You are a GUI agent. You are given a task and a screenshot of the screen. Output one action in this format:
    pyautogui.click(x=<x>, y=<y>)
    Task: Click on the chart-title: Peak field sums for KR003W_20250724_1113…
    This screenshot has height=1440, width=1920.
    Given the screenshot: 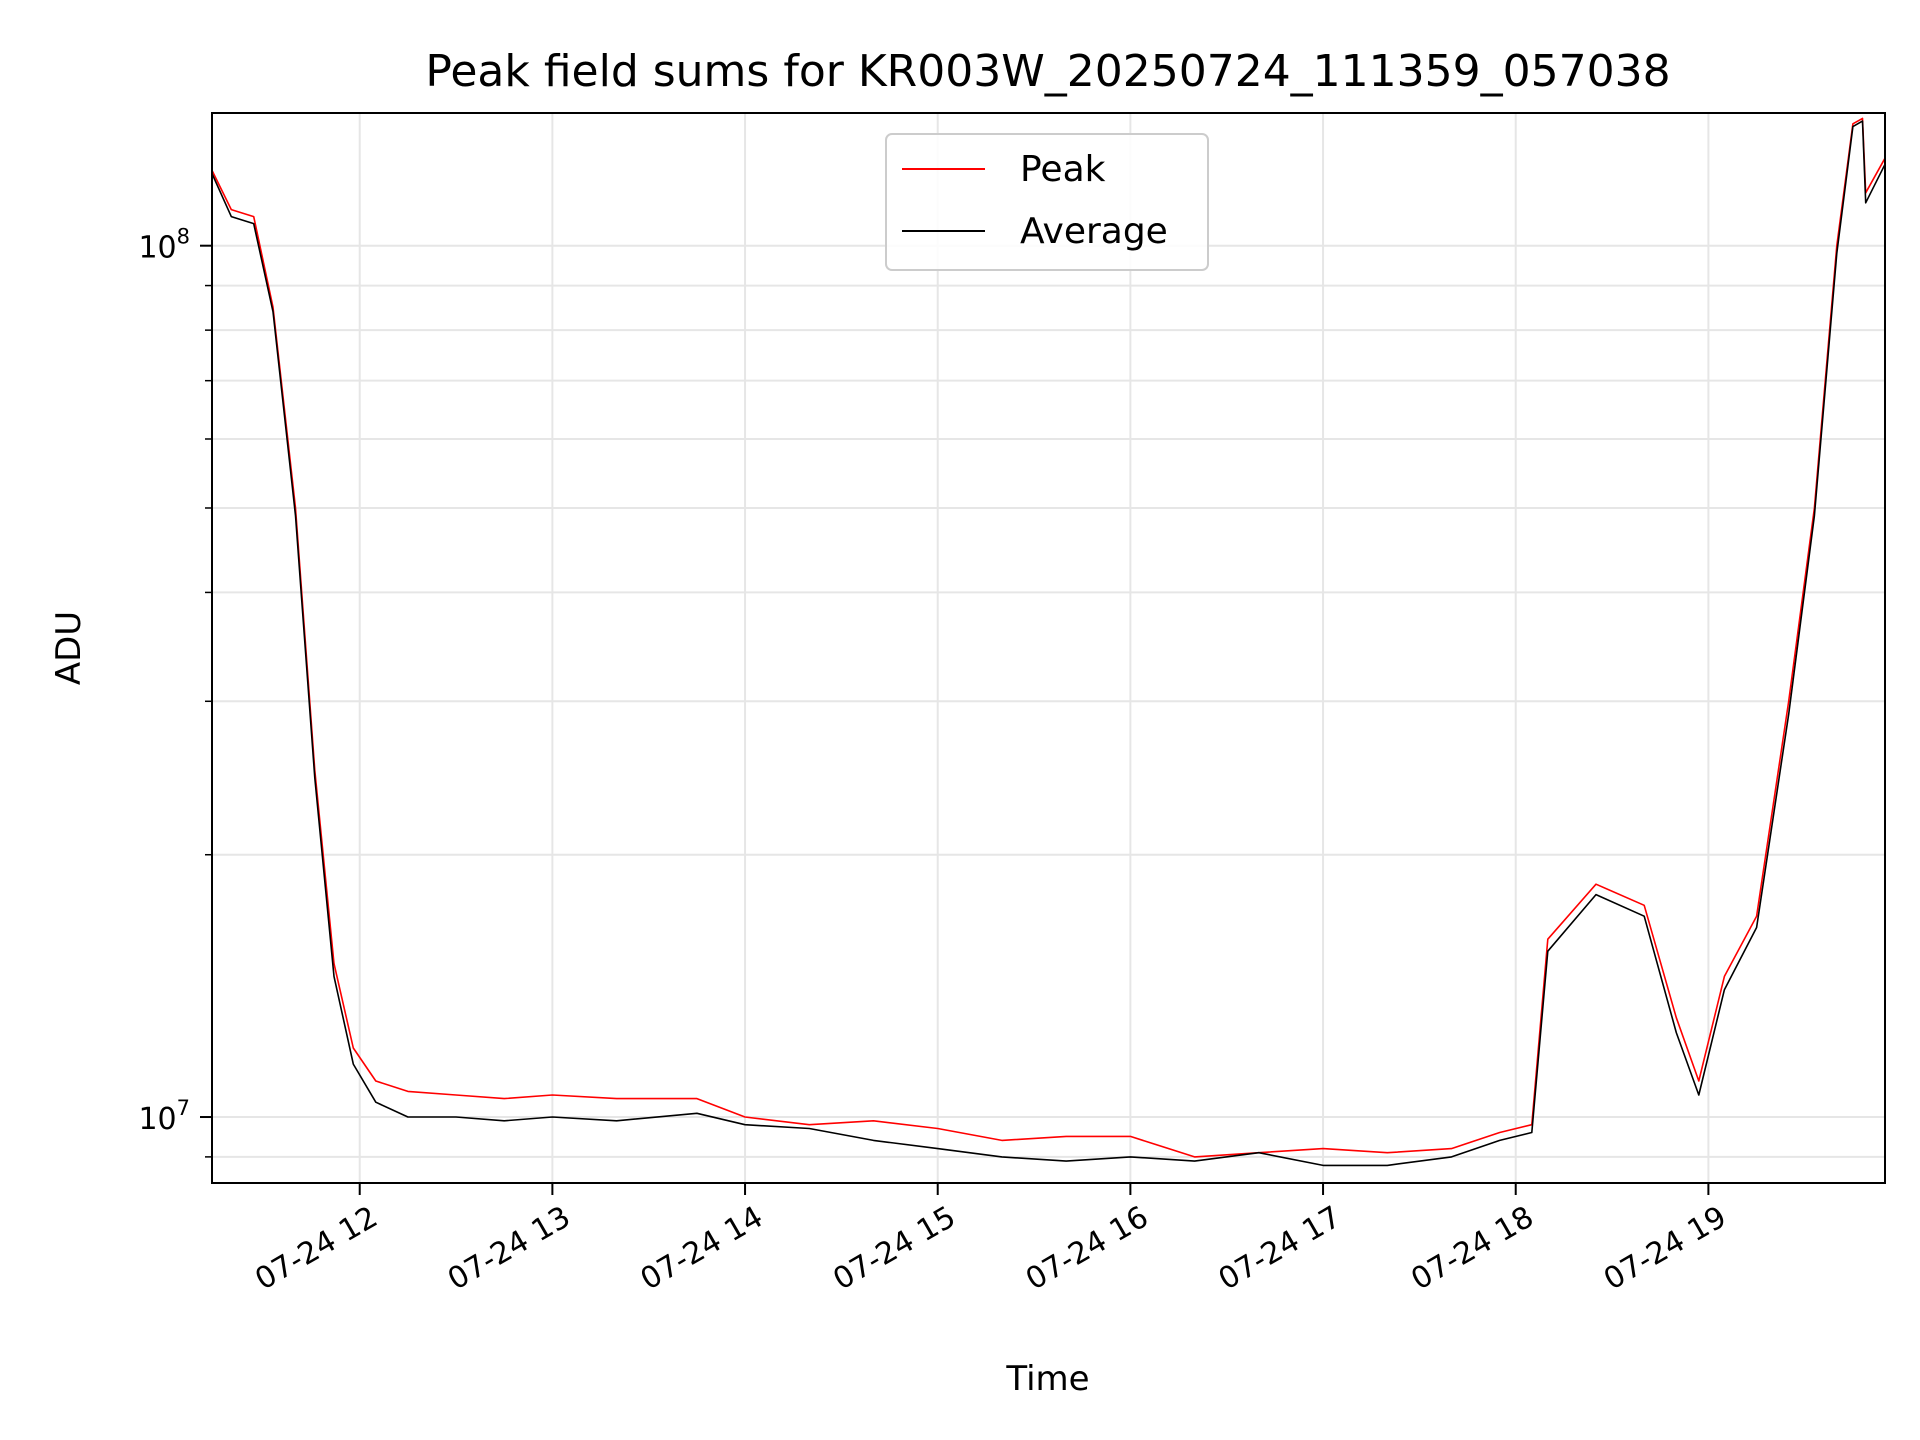 What is the action you would take?
    pyautogui.click(x=1047, y=71)
    